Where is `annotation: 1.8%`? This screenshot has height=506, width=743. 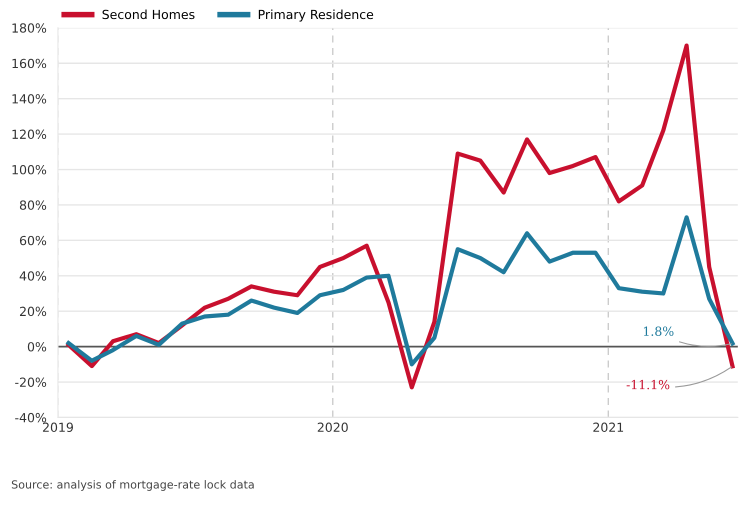
annotation: 1.8% is located at coordinates (659, 331).